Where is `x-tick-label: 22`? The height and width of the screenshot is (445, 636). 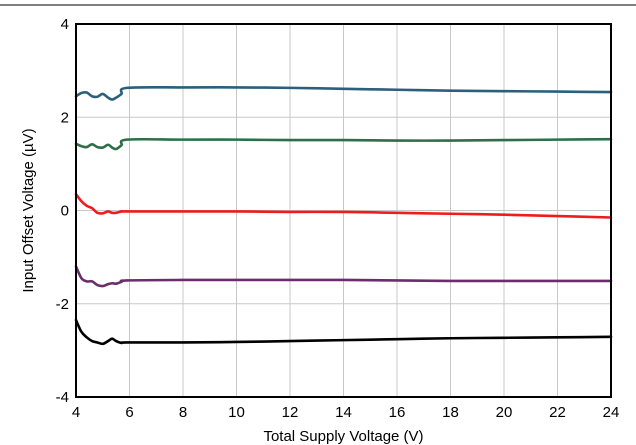
x-tick-label: 22 is located at coordinates (557, 412).